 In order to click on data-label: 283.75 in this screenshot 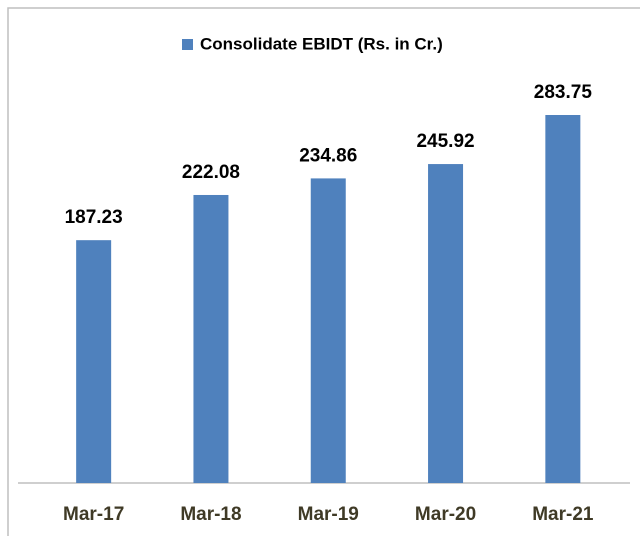, I will do `click(563, 92)`.